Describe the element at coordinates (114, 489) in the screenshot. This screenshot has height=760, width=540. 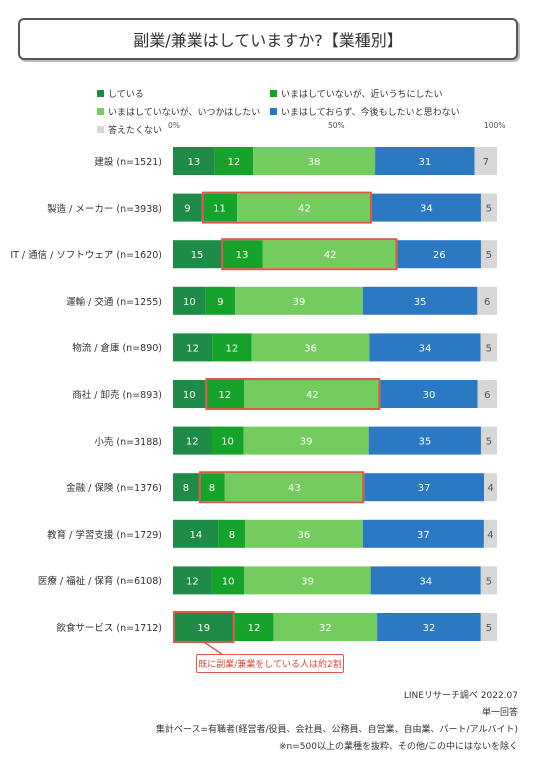
I see `category-label: 金融 / 保険 (n=1376)` at that location.